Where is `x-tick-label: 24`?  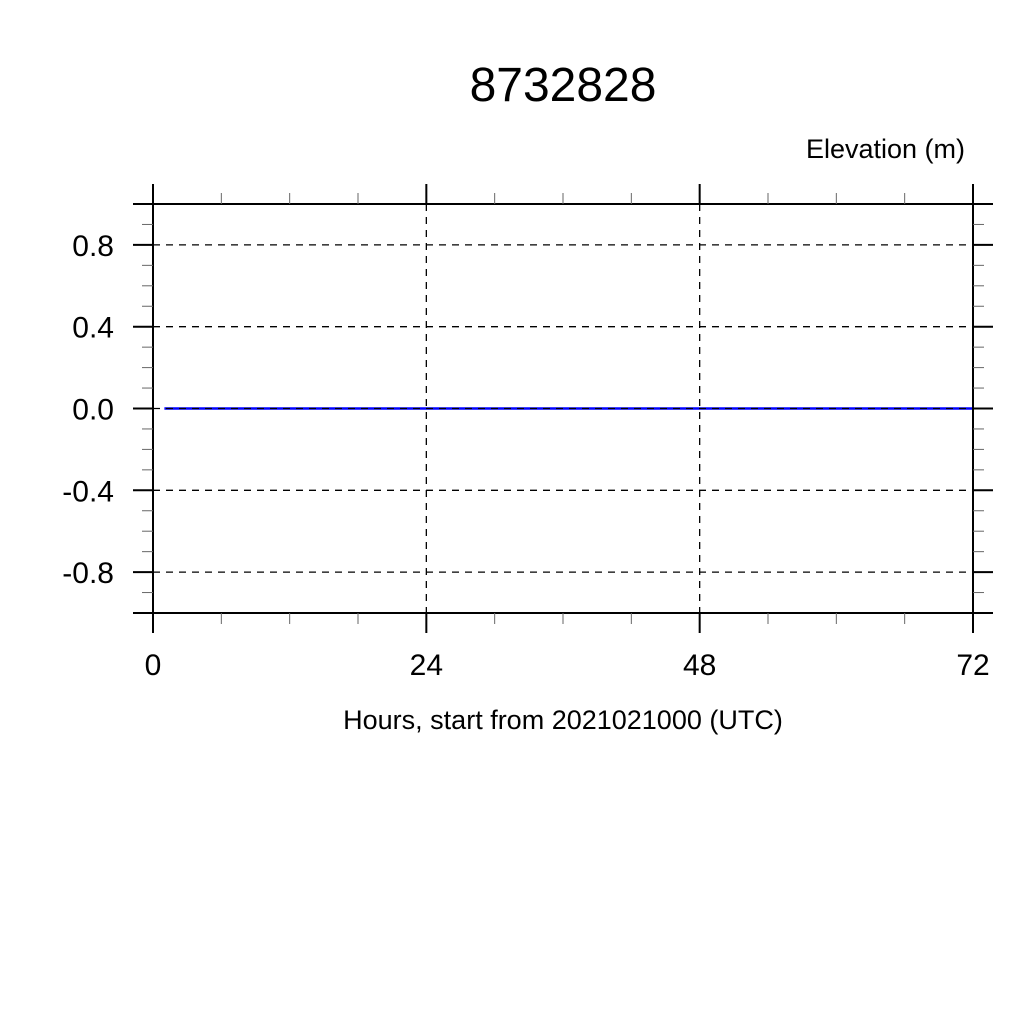
x-tick-label: 24 is located at coordinates (426, 665).